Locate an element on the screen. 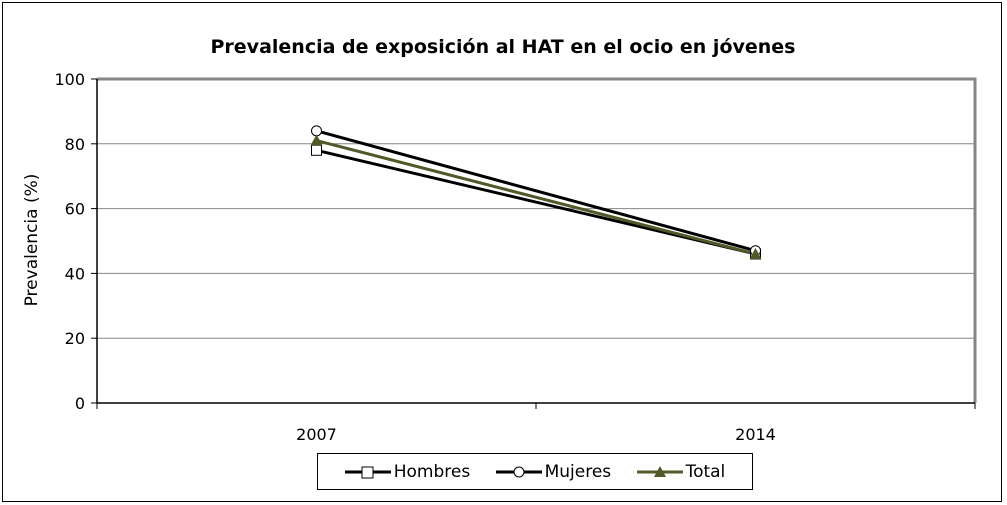 The height and width of the screenshot is (505, 1007). legend-item-hombres: Hombres is located at coordinates (407, 471).